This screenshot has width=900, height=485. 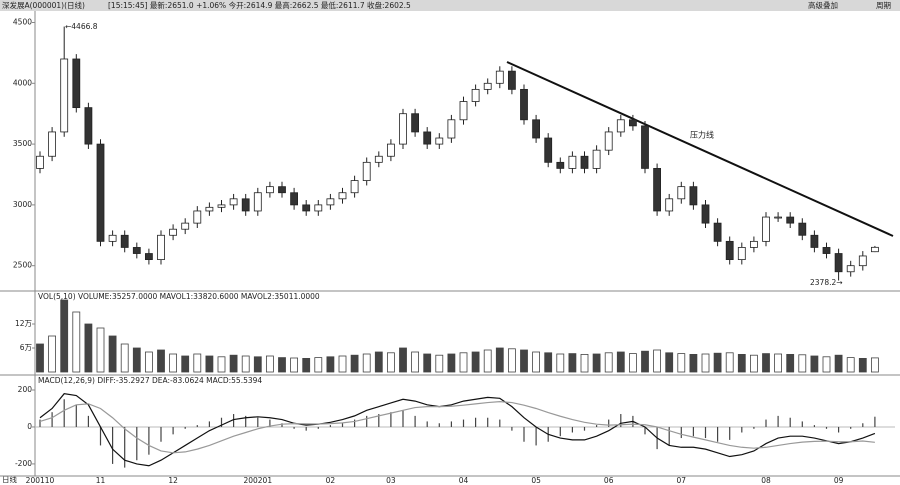 I want to click on y-tick-label: -200, so click(x=23, y=463).